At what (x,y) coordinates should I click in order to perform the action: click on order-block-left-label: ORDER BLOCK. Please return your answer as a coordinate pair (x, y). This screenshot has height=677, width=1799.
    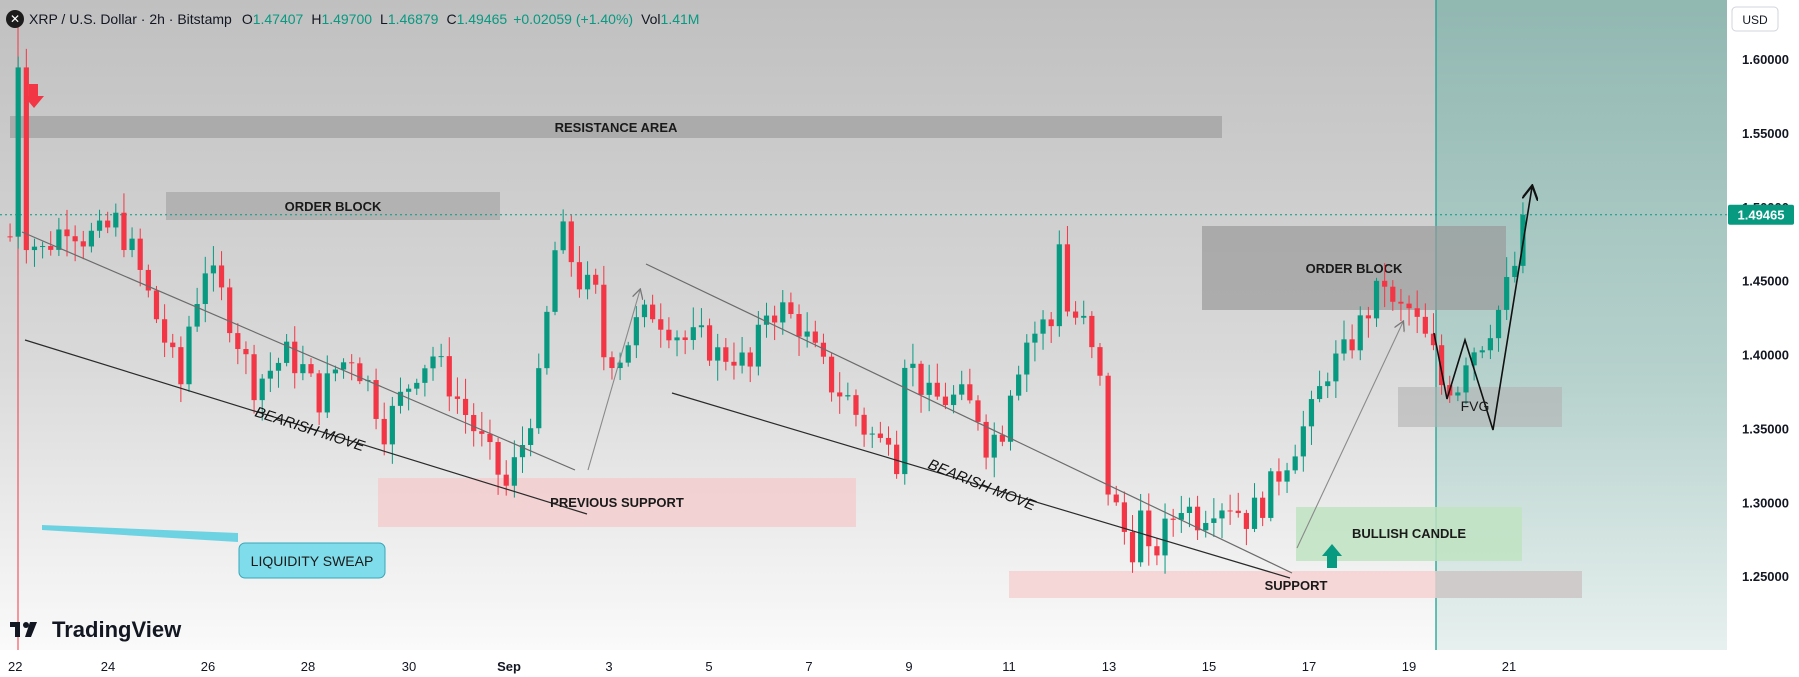
    Looking at the image, I should click on (333, 206).